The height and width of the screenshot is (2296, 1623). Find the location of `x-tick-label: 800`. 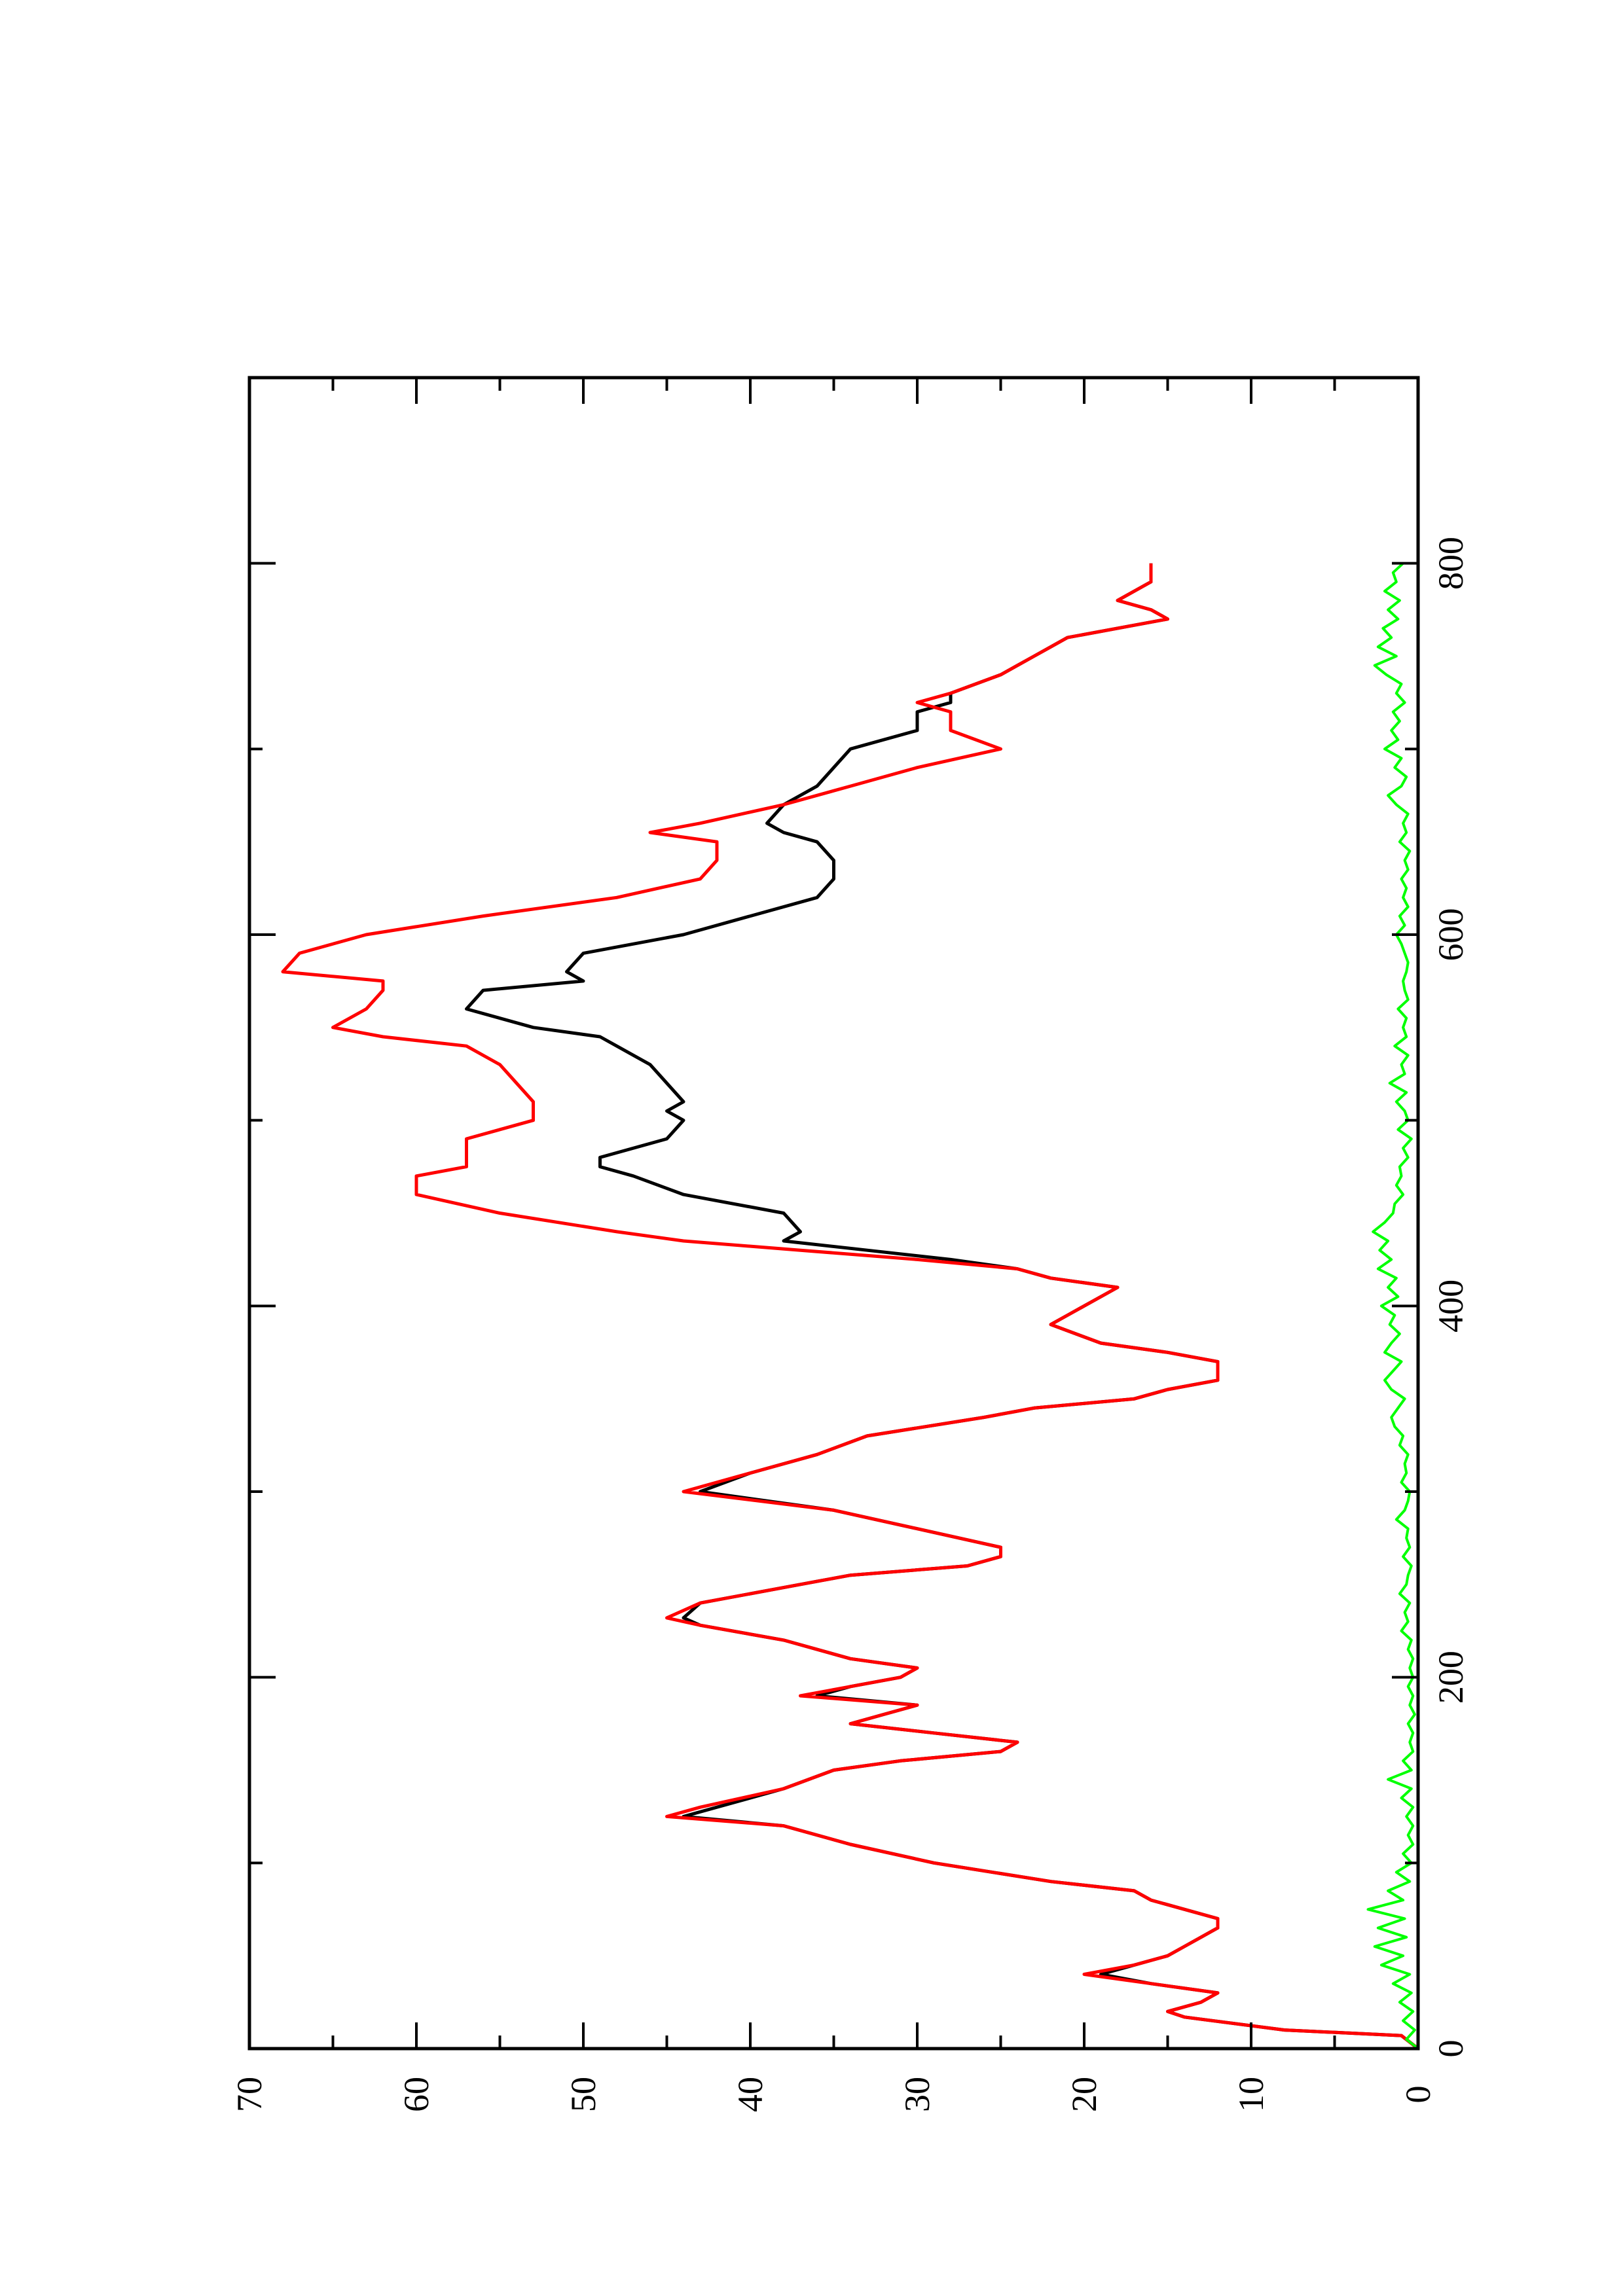

x-tick-label: 800 is located at coordinates (1450, 563).